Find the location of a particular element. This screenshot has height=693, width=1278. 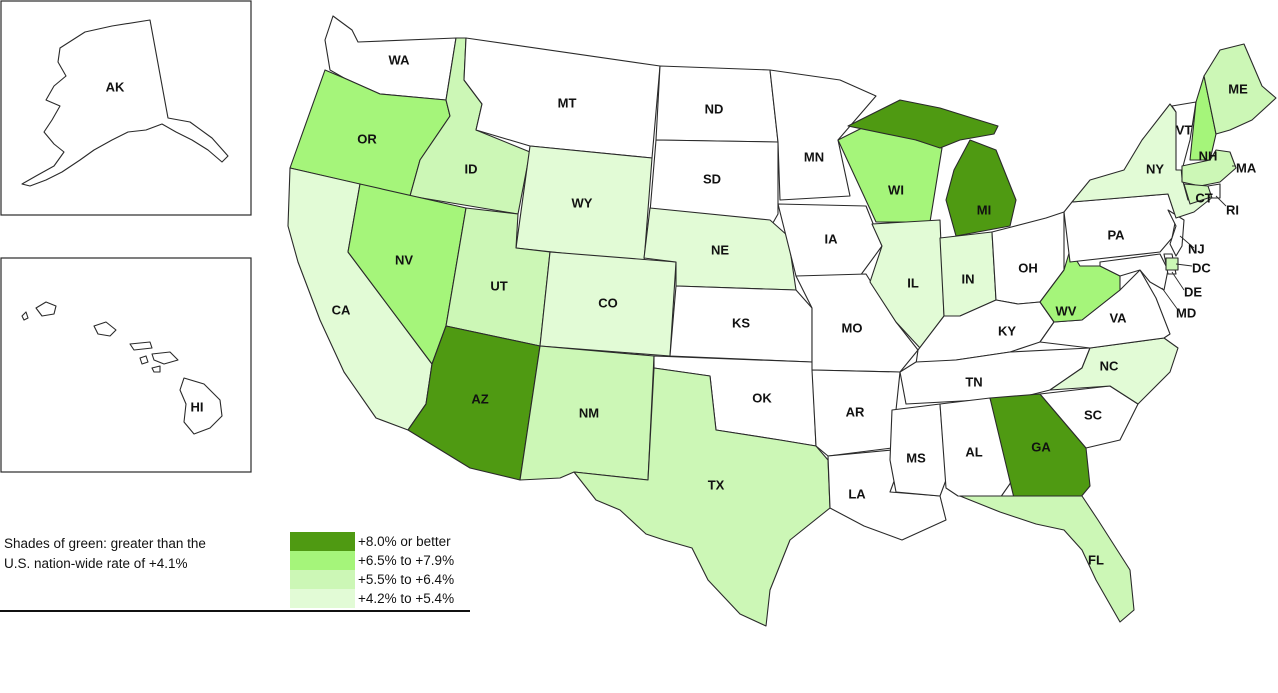

label-ar: AR is located at coordinates (855, 412).